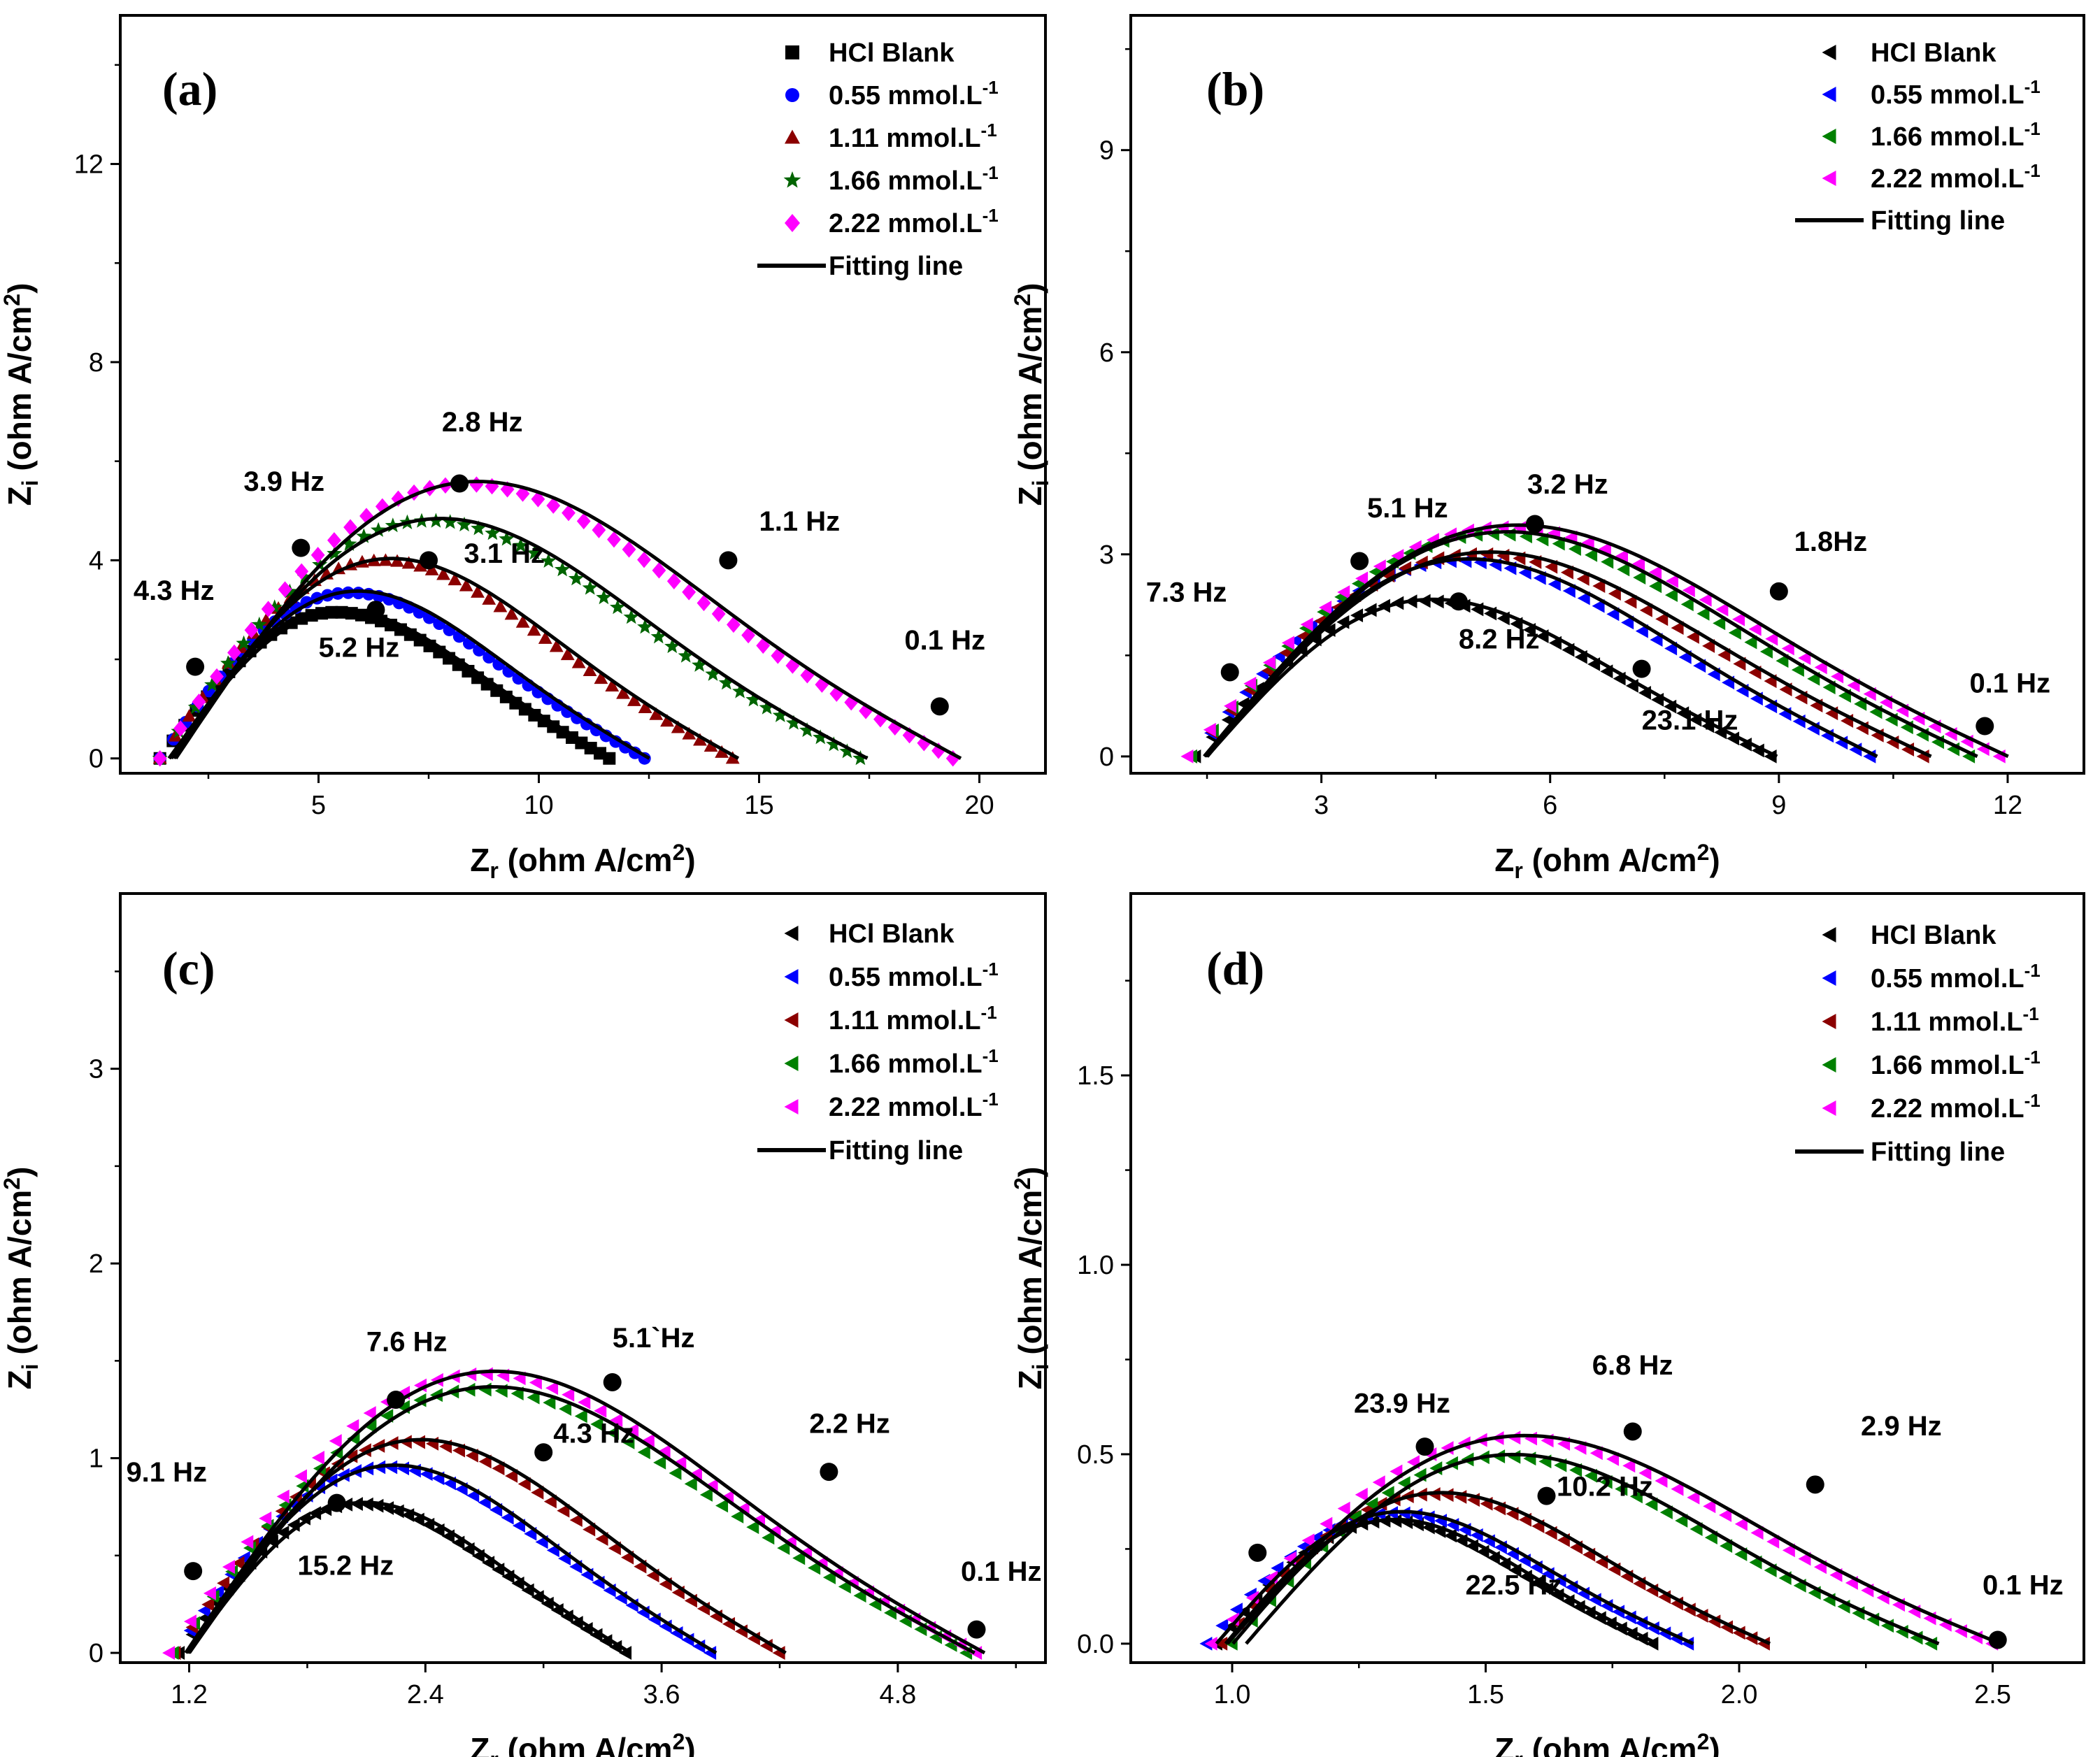  I want to click on x-tick-label: 1.0, so click(1232, 1695).